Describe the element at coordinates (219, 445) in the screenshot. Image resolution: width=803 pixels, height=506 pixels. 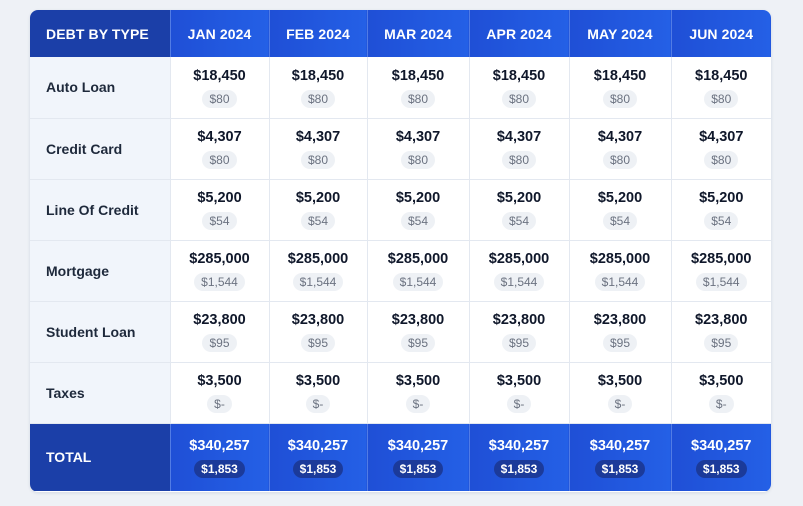
I see `total-m1-balance: $340,257` at that location.